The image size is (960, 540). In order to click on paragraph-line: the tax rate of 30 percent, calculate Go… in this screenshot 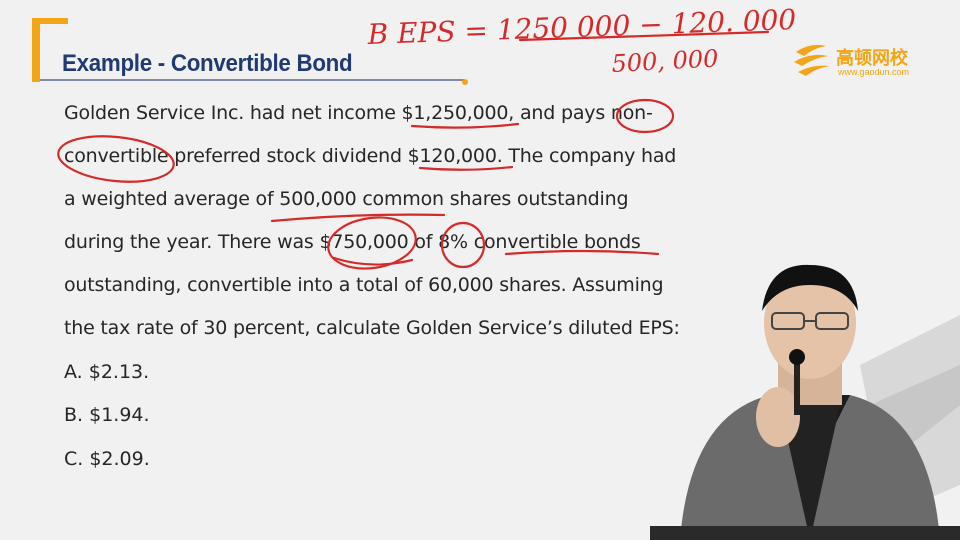, I will do `click(372, 328)`.